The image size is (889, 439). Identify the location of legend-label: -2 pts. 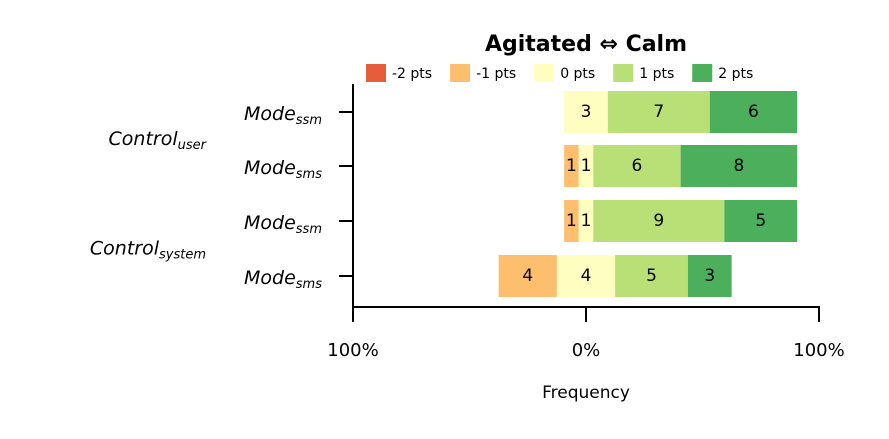
(412, 74).